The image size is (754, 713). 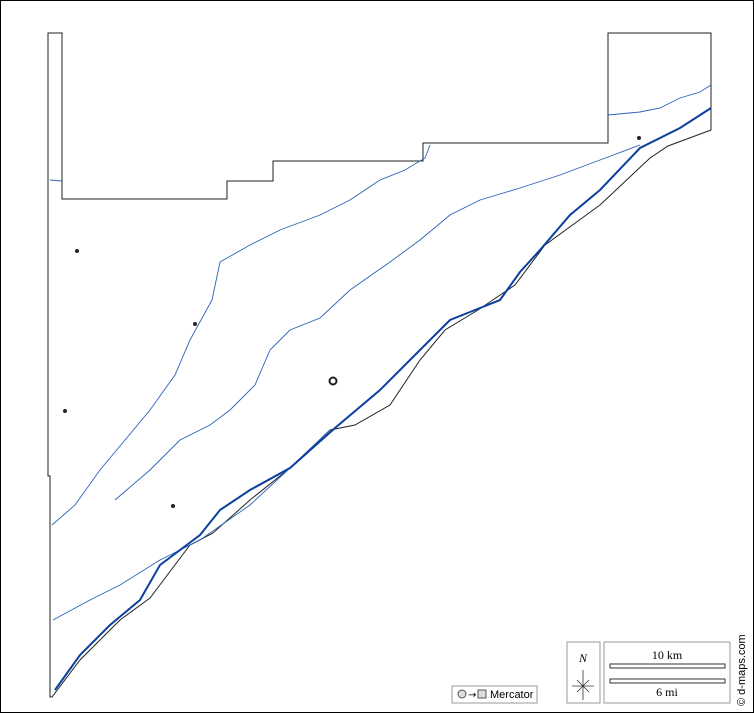 I want to click on map-icon, so click(x=482, y=694).